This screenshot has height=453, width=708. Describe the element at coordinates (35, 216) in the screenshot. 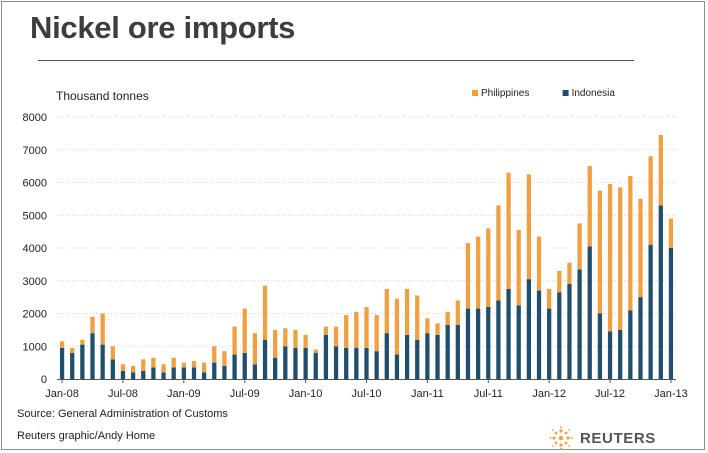

I see `y-tick-label: 5000` at that location.